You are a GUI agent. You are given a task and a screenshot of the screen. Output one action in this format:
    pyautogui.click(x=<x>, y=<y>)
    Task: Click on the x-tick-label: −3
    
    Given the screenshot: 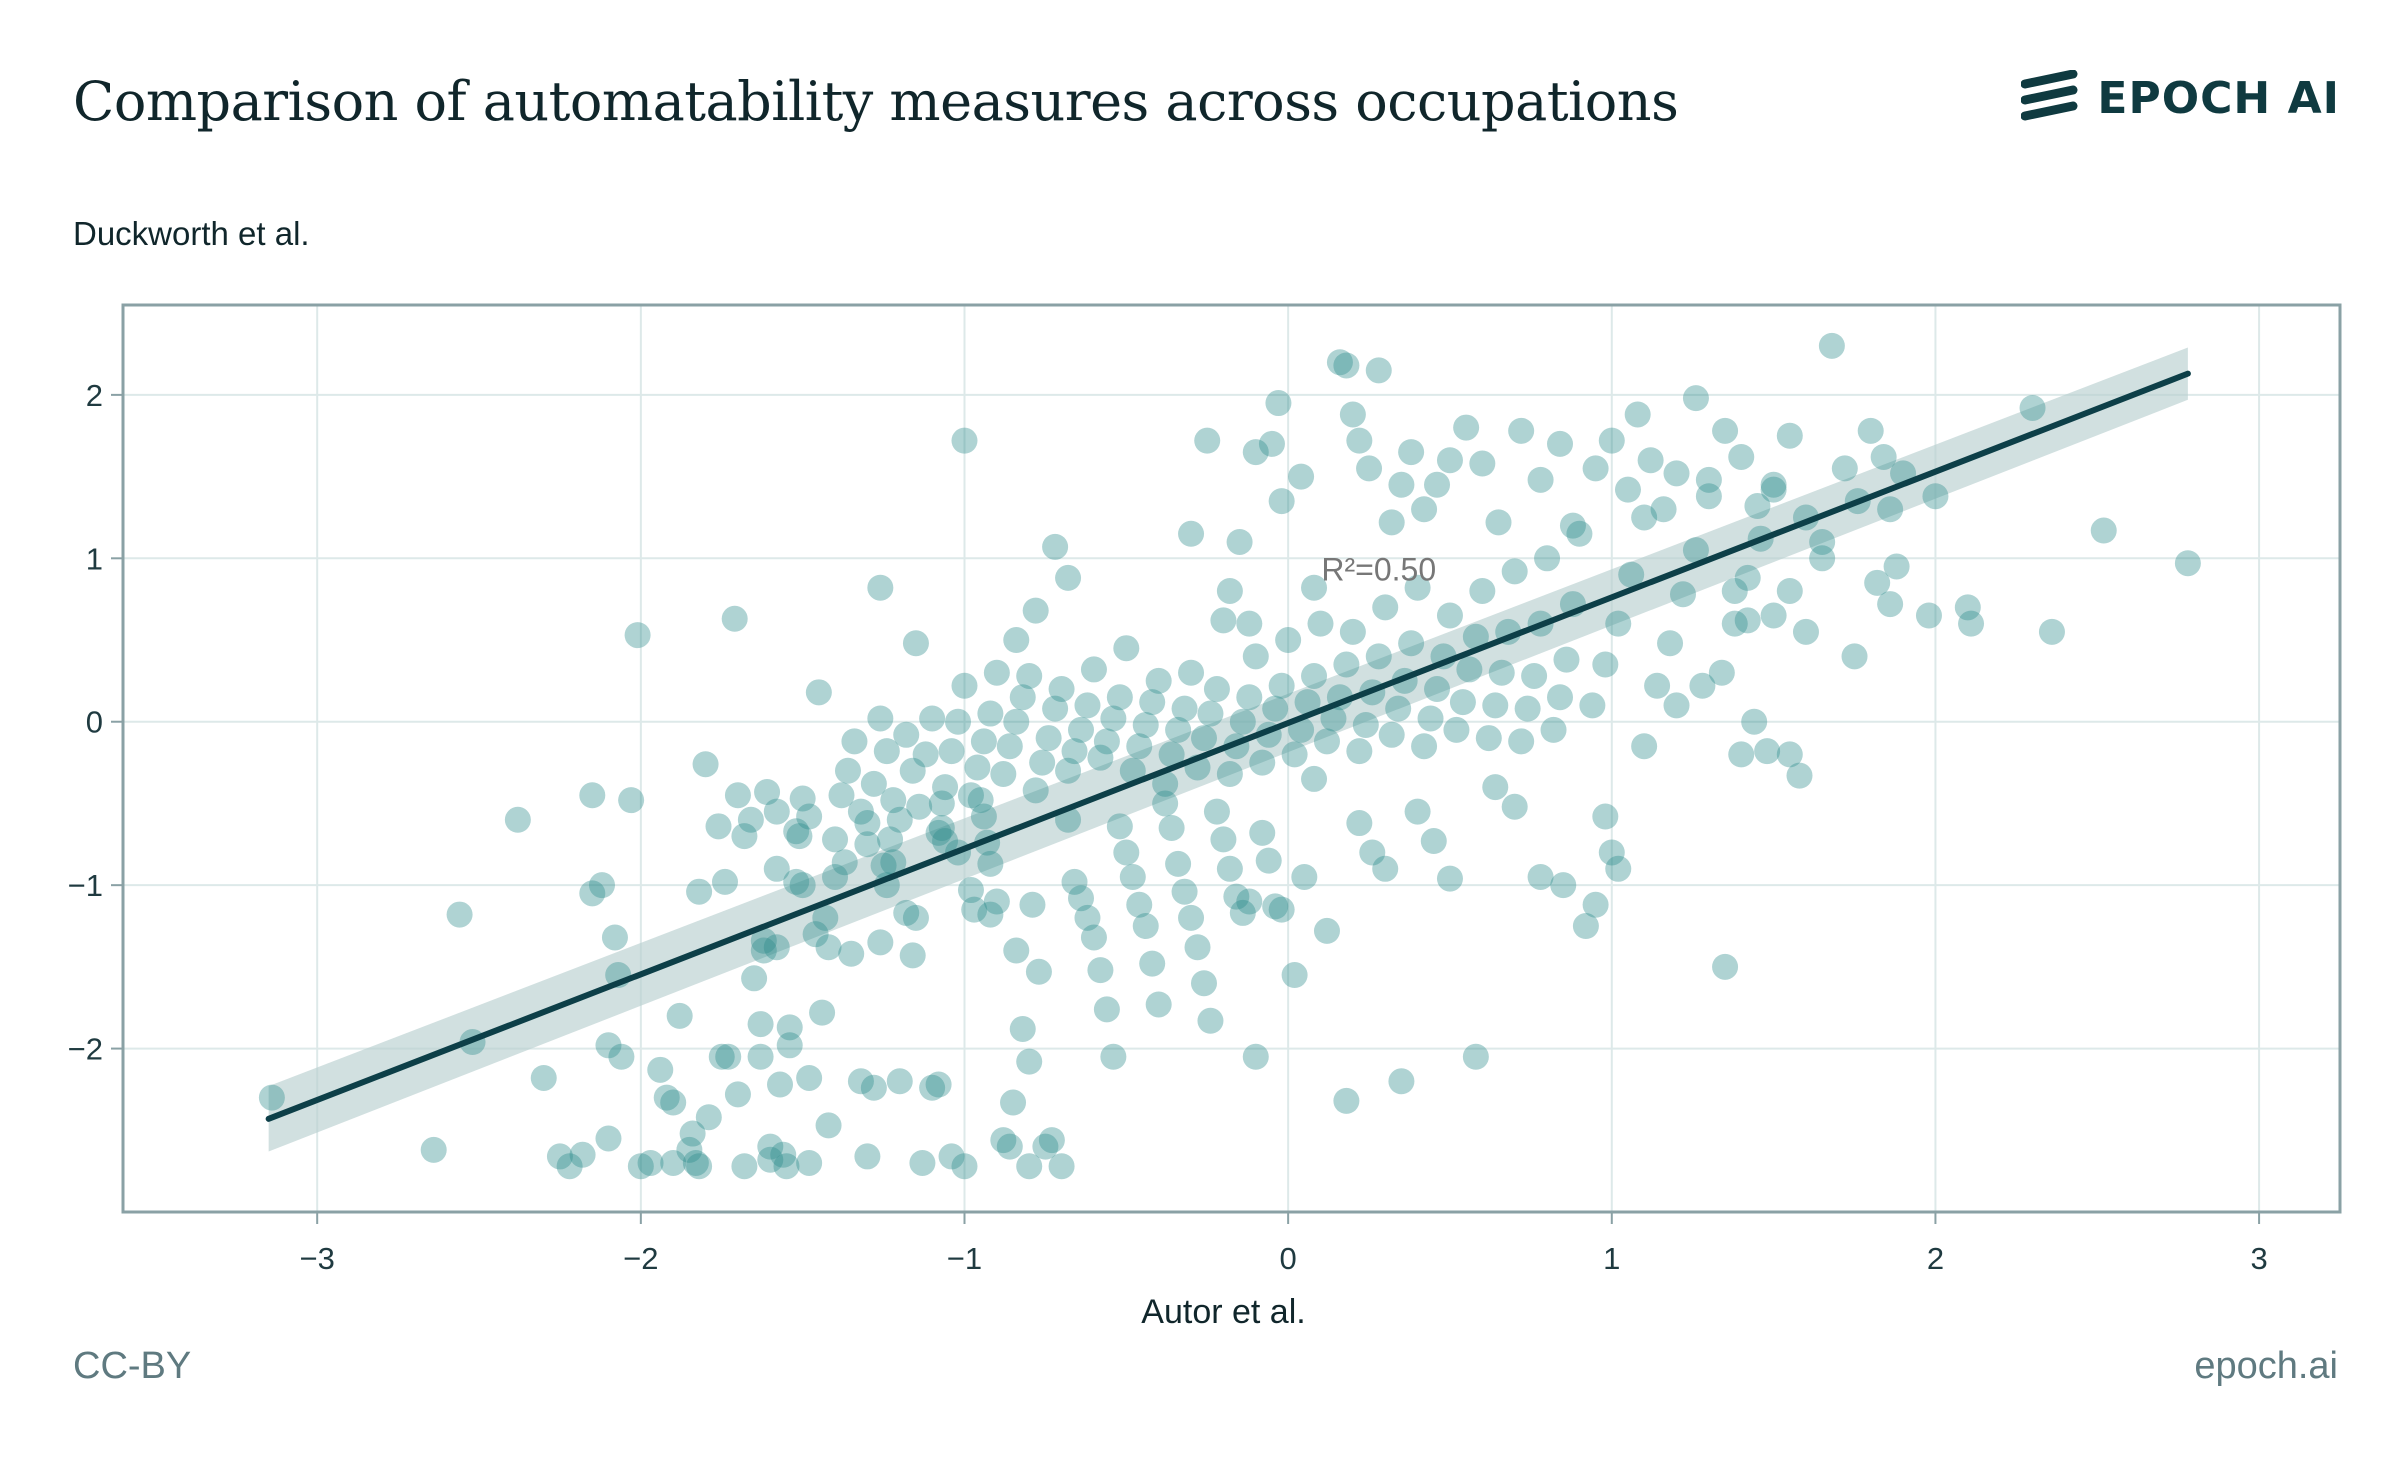 What is the action you would take?
    pyautogui.click(x=317, y=1258)
    